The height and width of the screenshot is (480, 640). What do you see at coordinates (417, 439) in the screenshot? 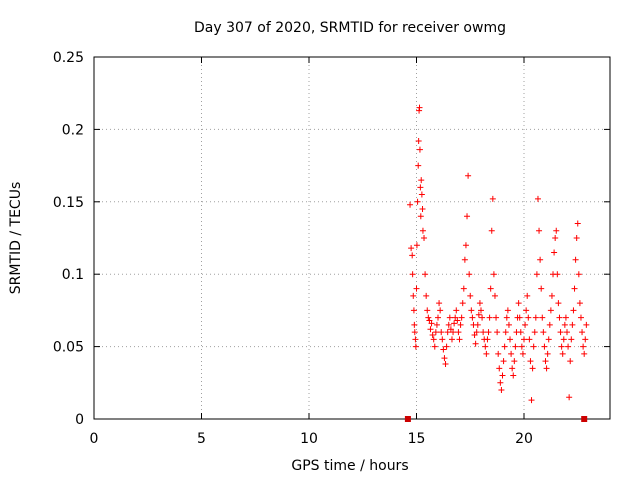
I see `x-tick-label: 15` at bounding box center [417, 439].